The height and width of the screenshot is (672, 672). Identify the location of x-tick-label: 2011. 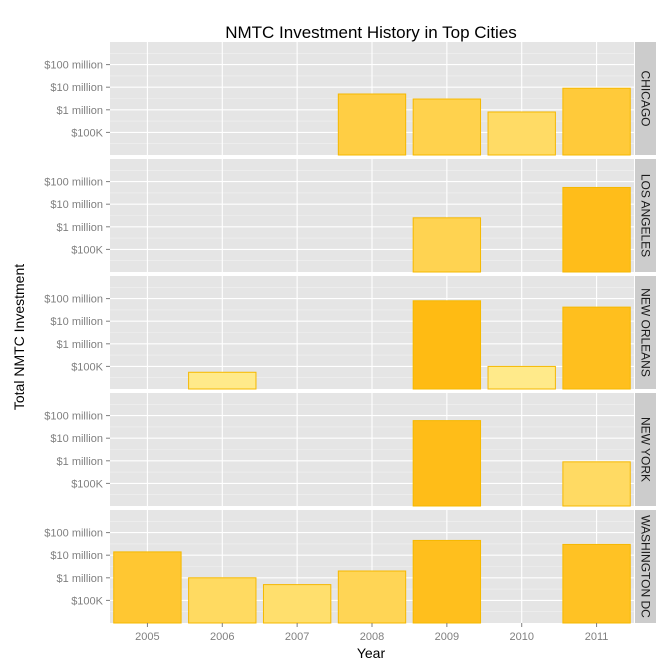
(597, 637).